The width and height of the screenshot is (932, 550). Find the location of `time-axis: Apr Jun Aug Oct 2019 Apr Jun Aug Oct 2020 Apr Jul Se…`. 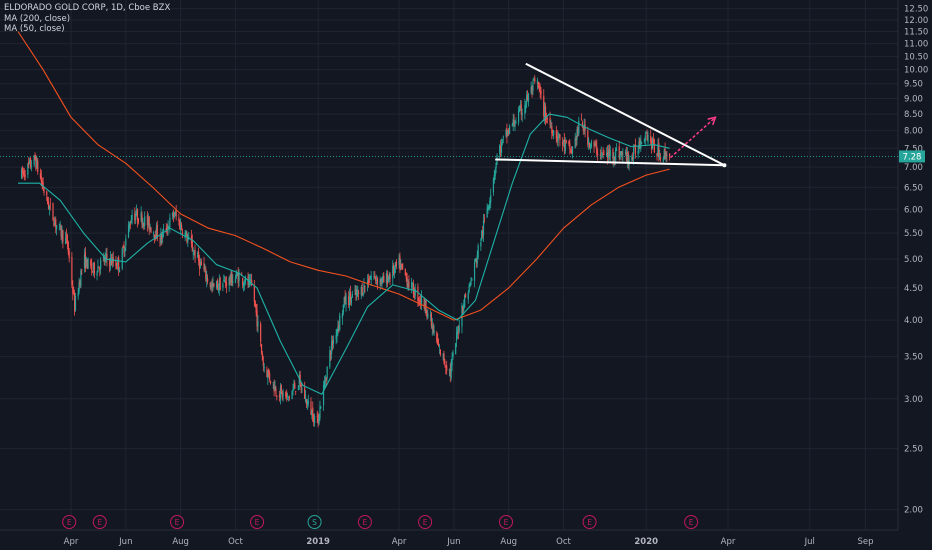

time-axis: Apr Jun Aug Oct 2019 Apr Jun Aug Oct 2020 Apr Jul Se… is located at coordinates (469, 542).